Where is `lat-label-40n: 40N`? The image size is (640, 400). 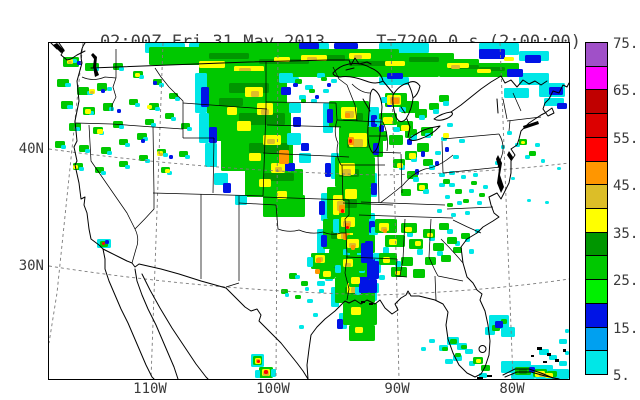
lat-label-40n: 40N is located at coordinates (31, 149).